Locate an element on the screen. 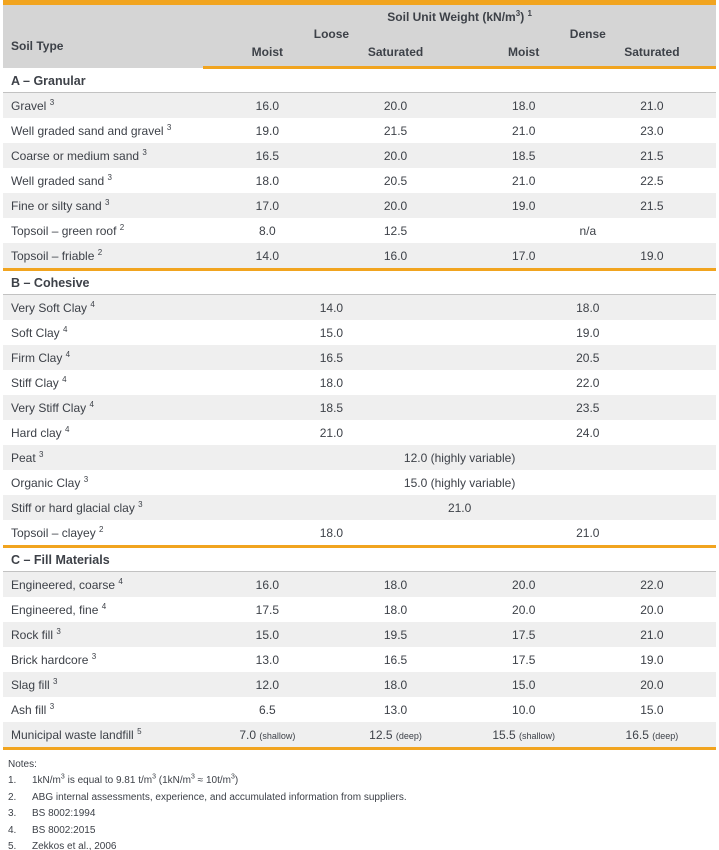 This screenshot has width=719, height=850. value-cell: 12.5 is located at coordinates (395, 230).